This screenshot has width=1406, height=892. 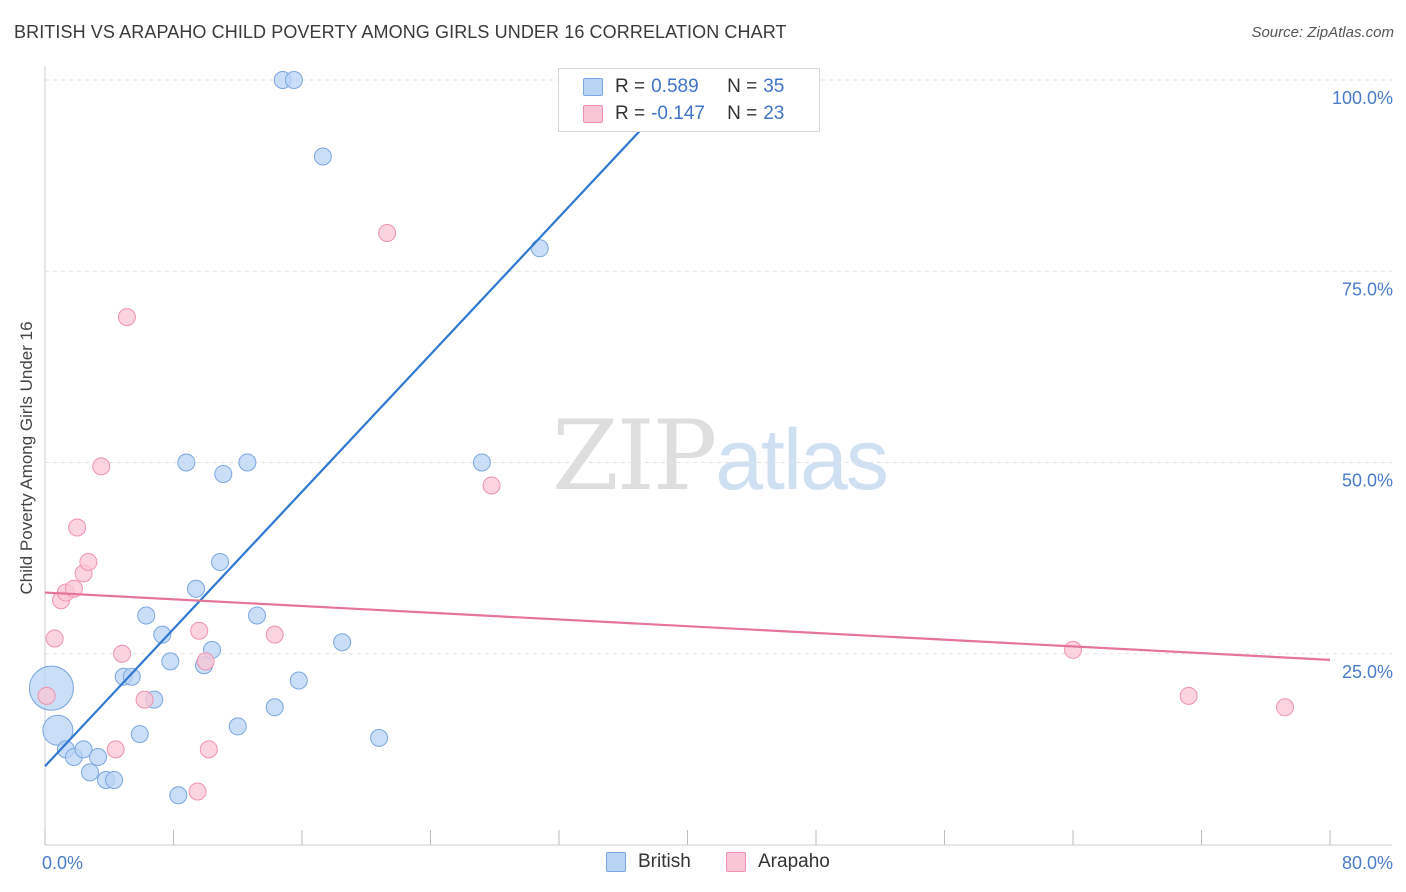 I want to click on legend-row-arapaho: R = -0.147 N = 23, so click(x=683, y=114).